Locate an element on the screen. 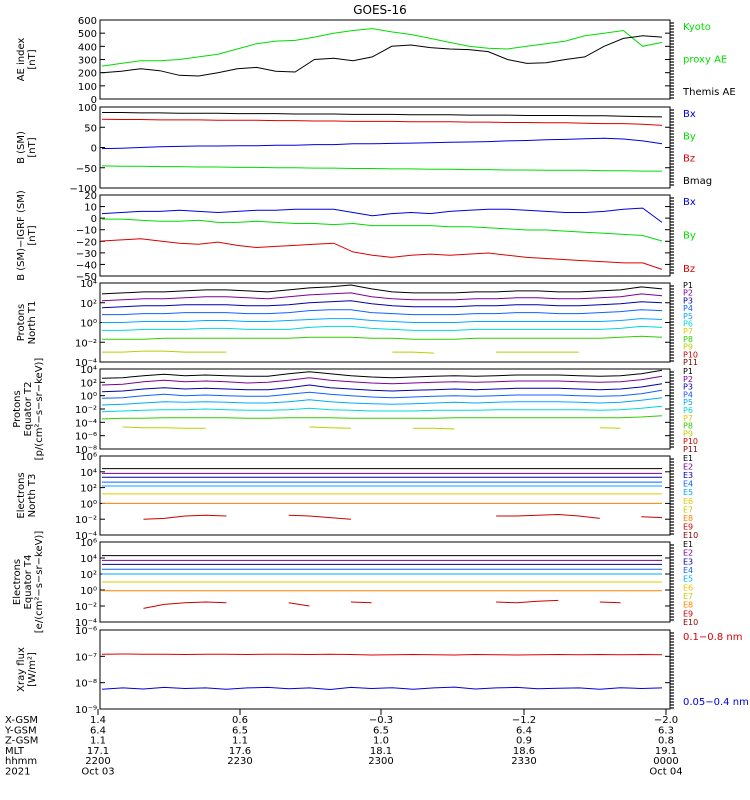 This screenshot has height=800, width=750. y-axis-label: Xray flux[W/m²] is located at coordinates (27, 669).